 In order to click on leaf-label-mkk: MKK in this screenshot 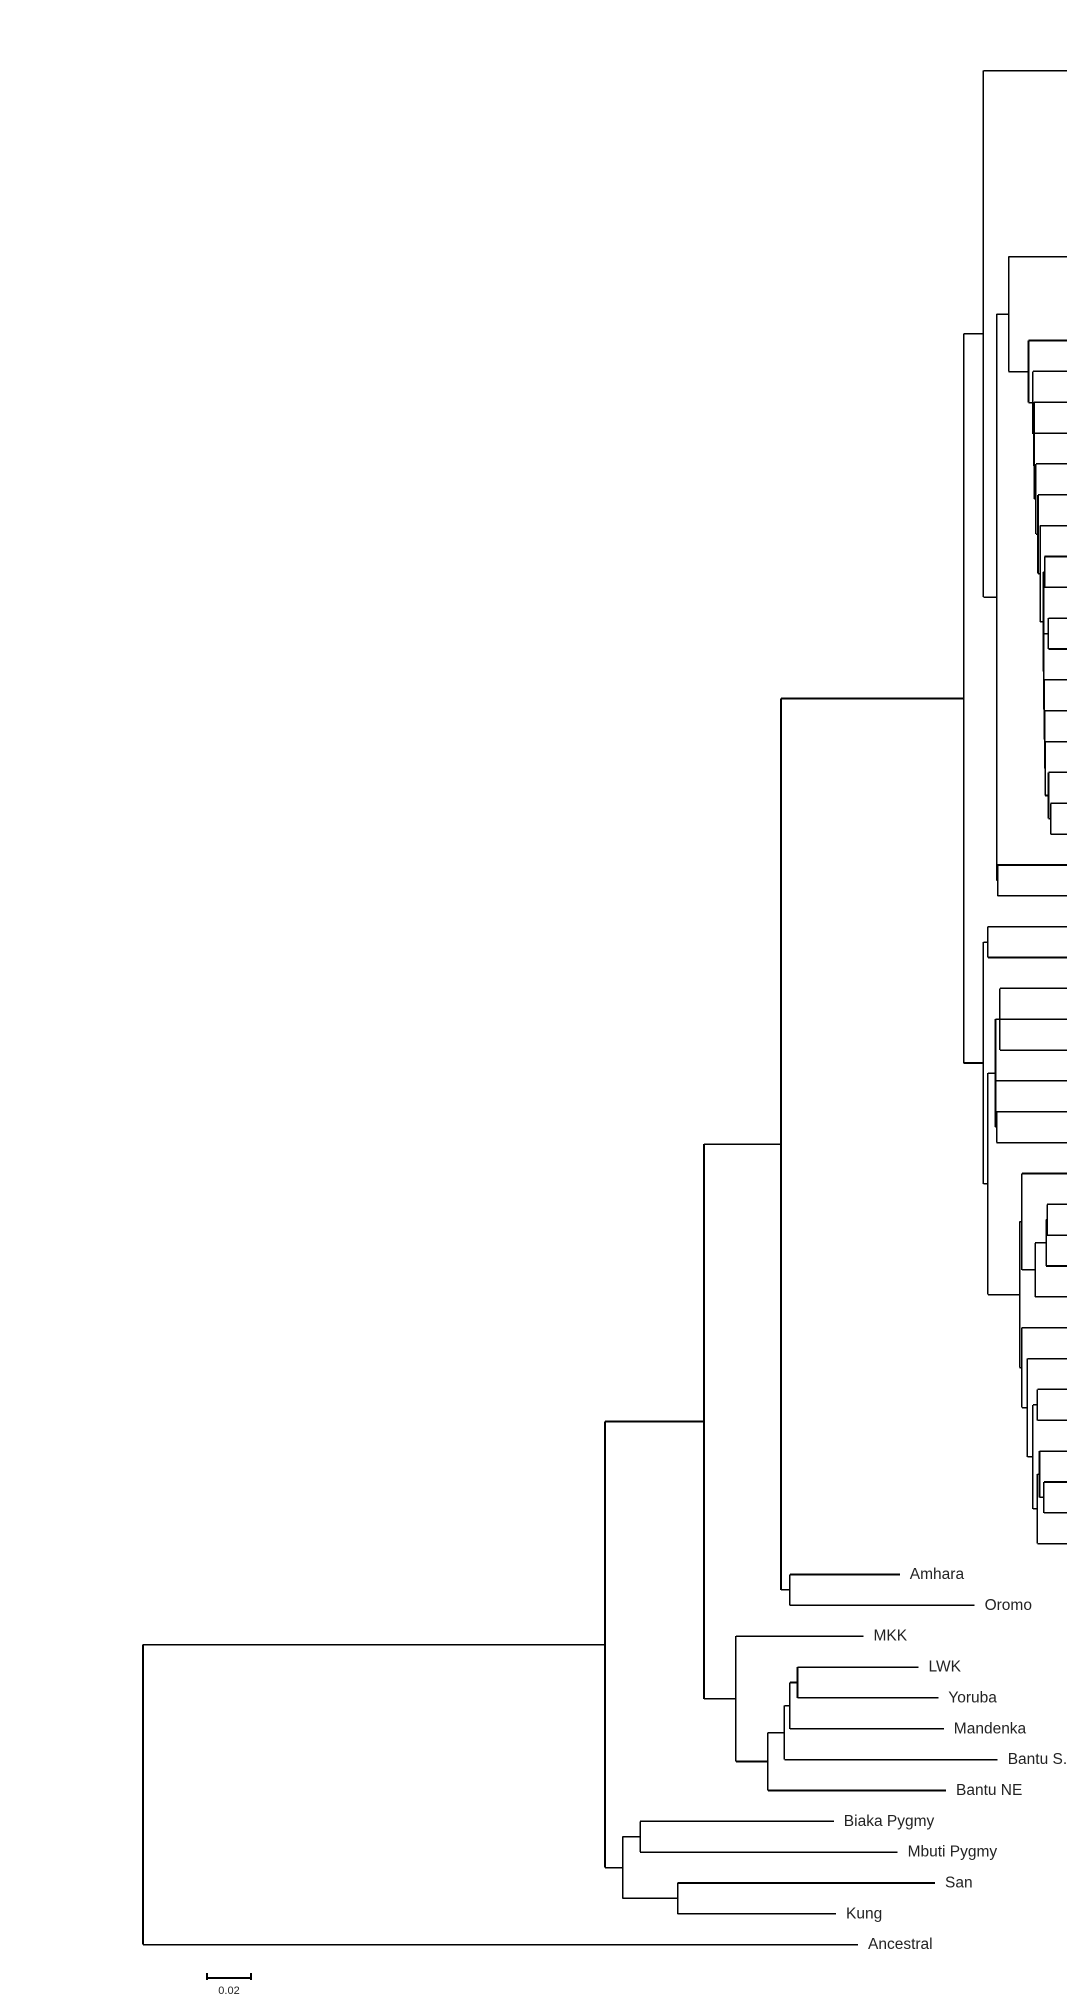, I will do `click(891, 1636)`.